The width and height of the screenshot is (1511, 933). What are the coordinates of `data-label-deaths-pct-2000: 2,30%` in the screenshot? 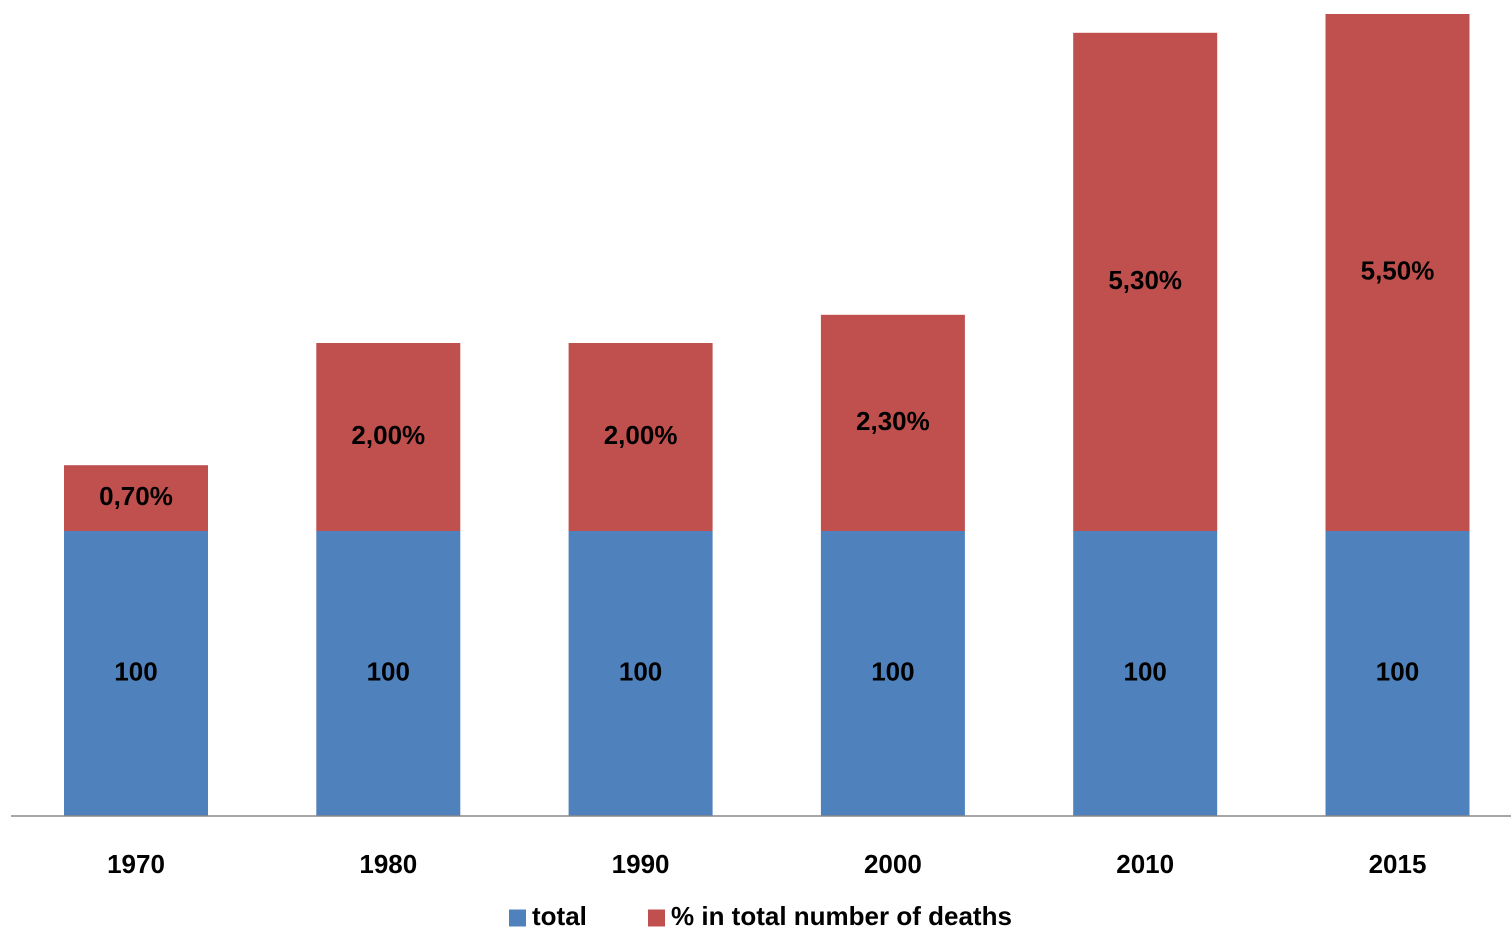 It's located at (893, 421).